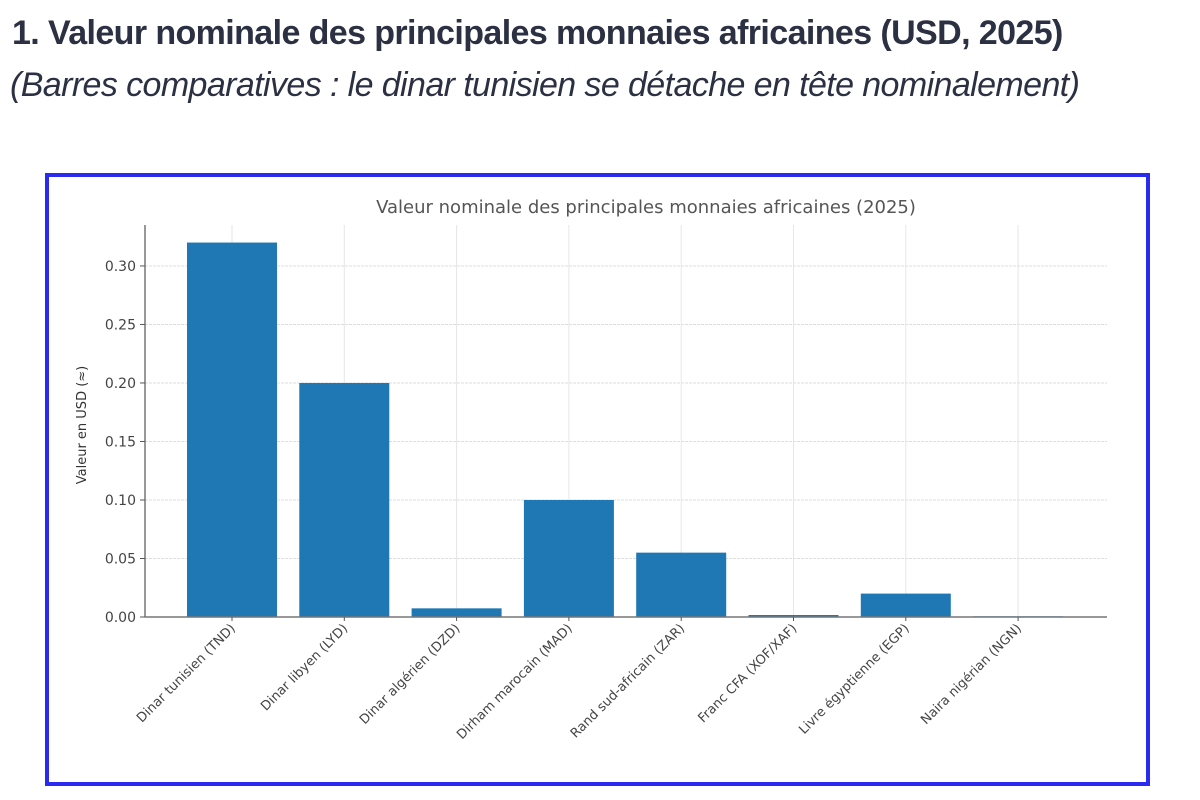 The width and height of the screenshot is (1200, 800). Describe the element at coordinates (120, 559) in the screenshot. I see `y-tick-label: 0.05` at that location.